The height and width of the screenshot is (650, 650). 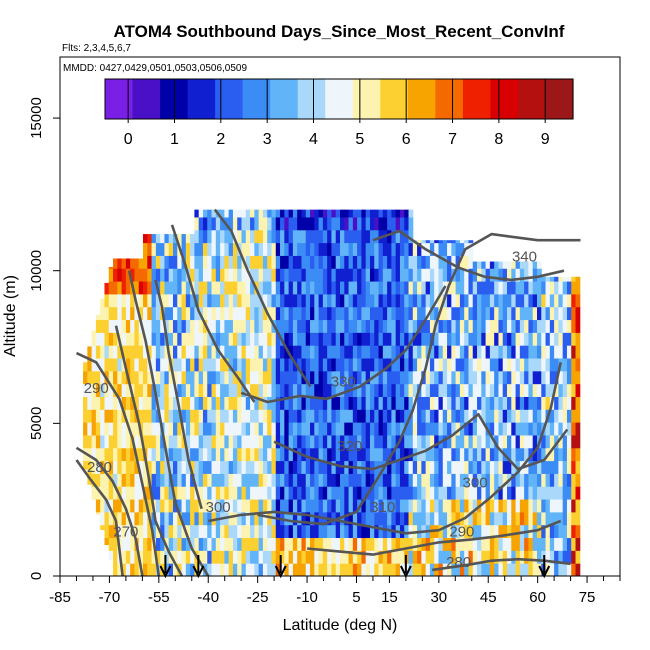 I want to click on contour-line, so click(x=99, y=517).